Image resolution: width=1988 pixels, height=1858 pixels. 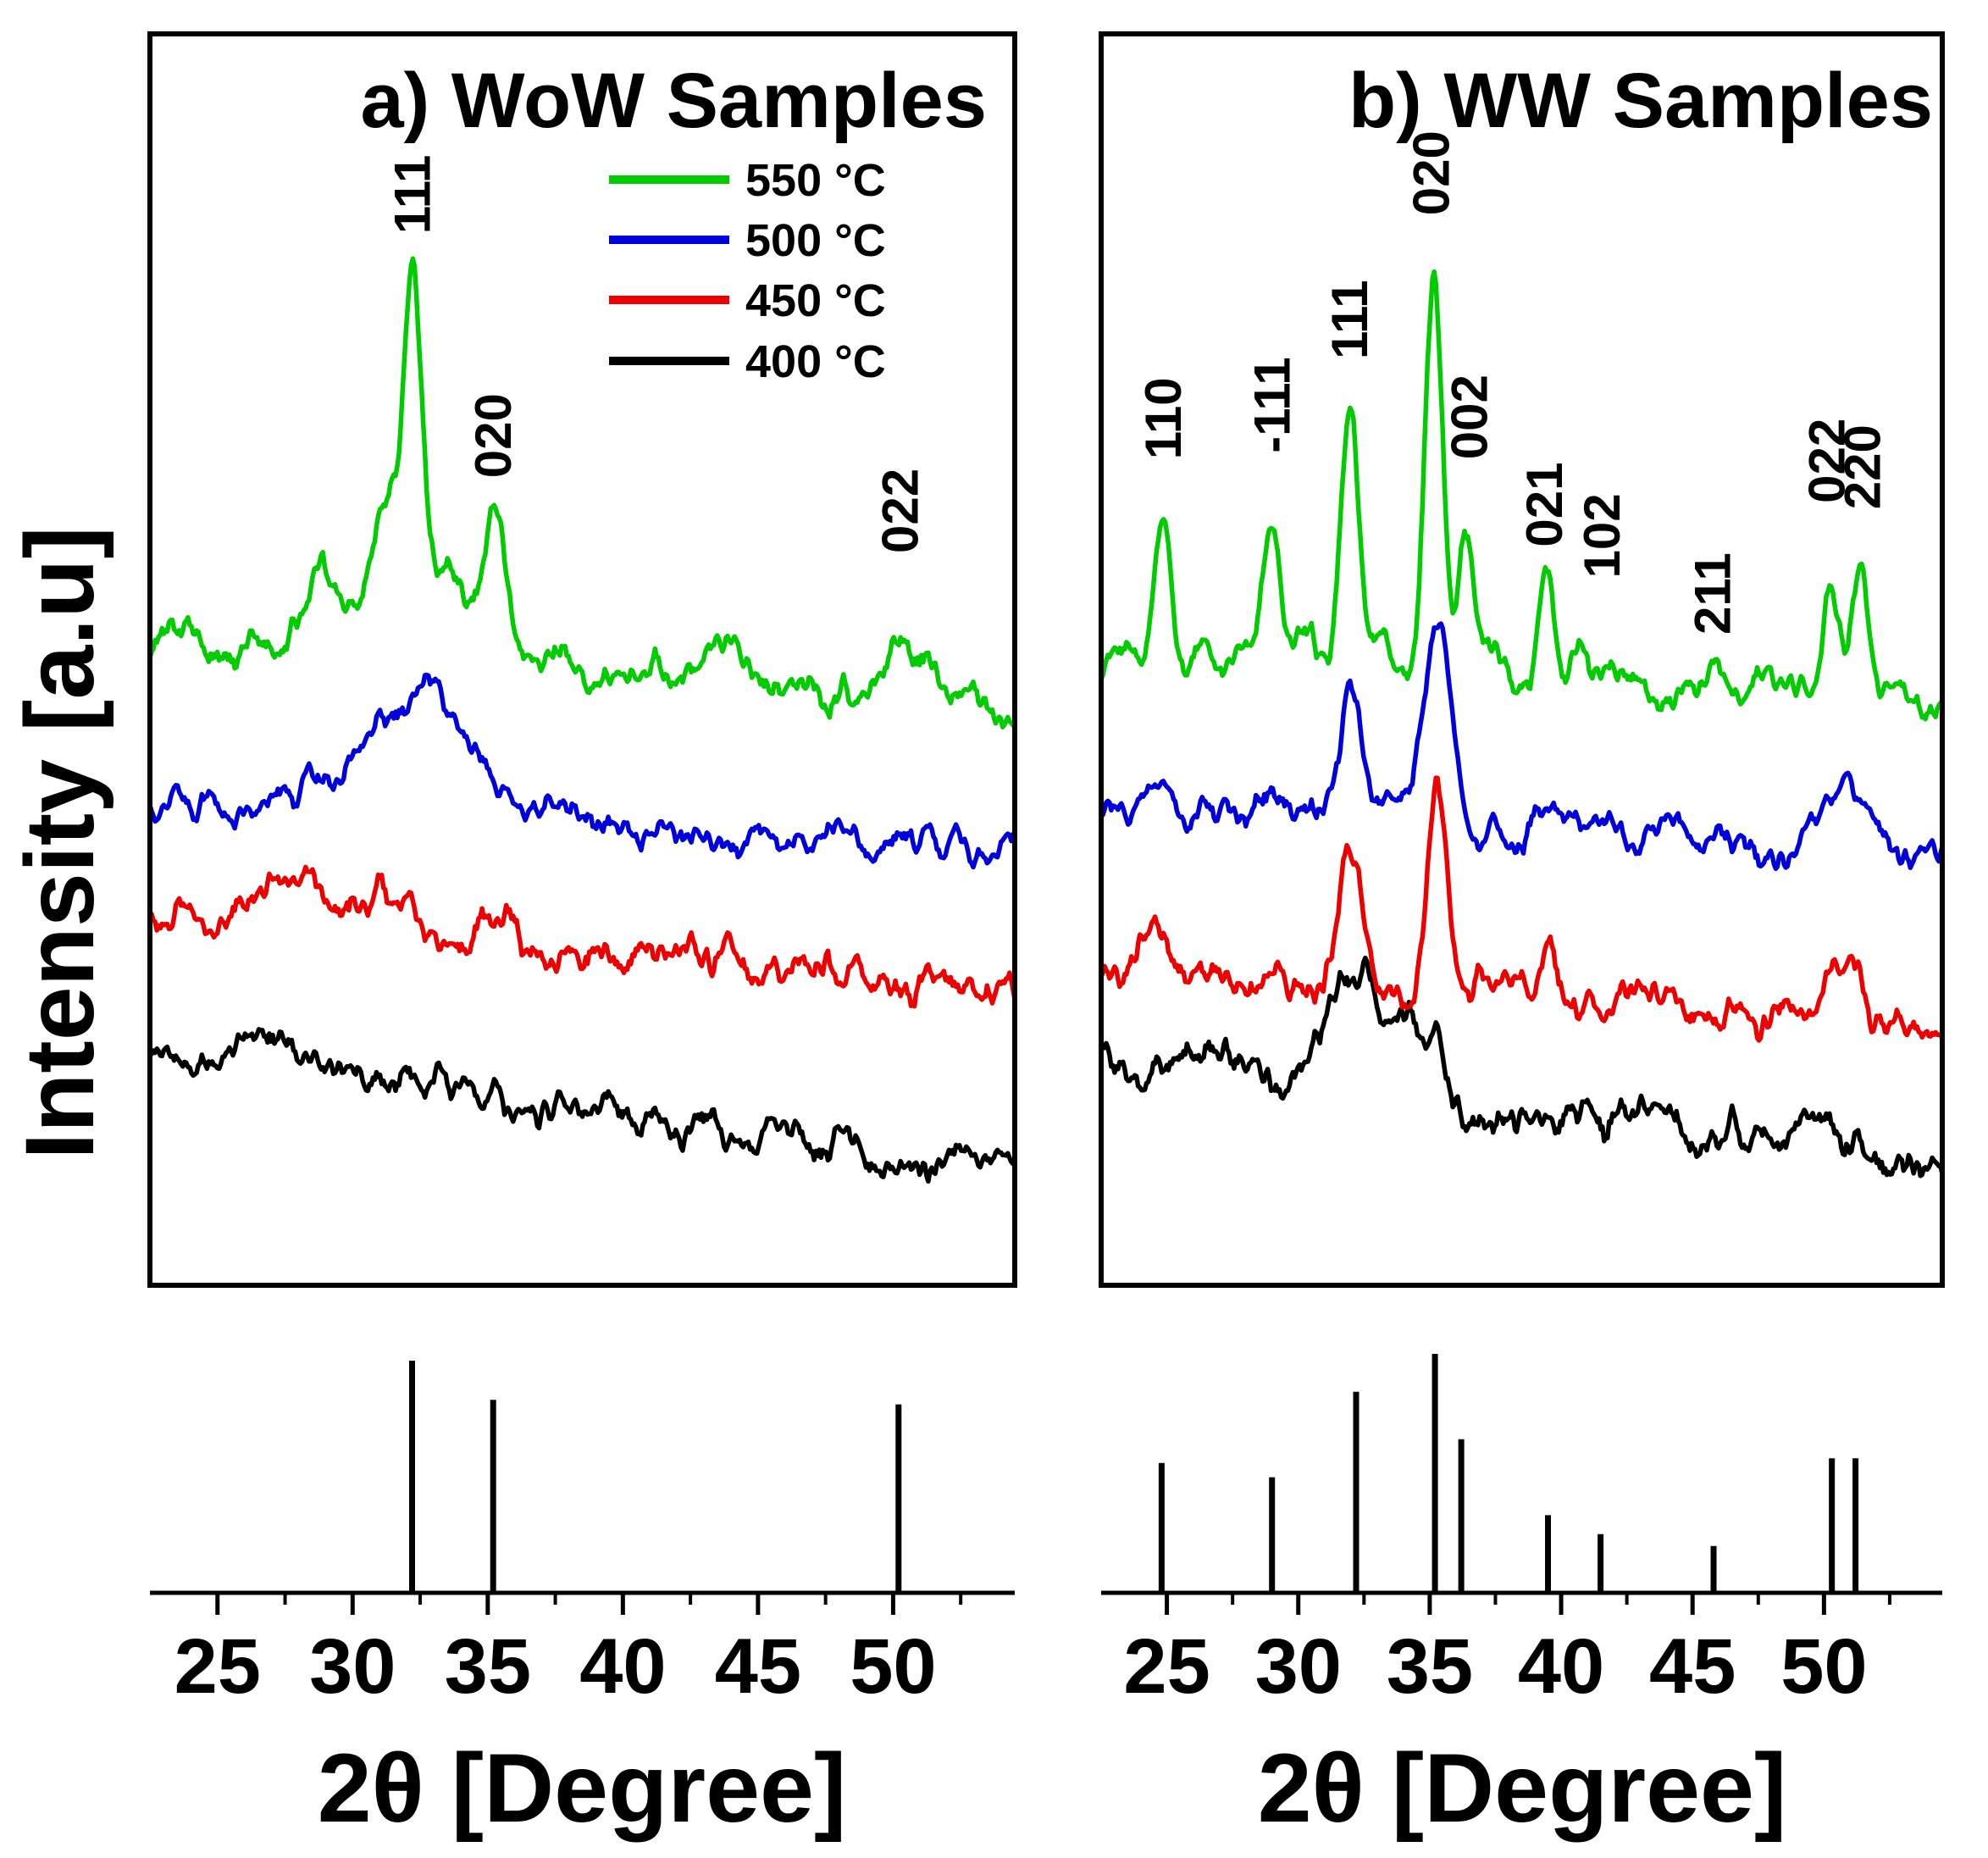 I want to click on tick-label-45-panel-b: 45, so click(x=1692, y=1666).